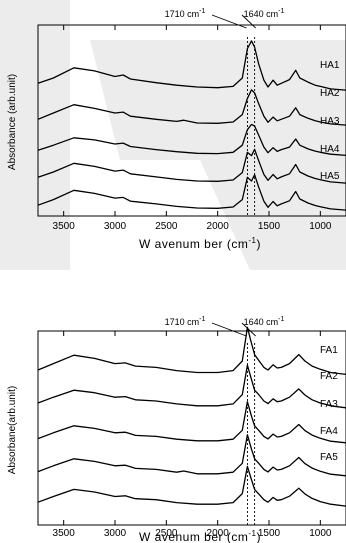 The width and height of the screenshot is (346, 543). Describe the element at coordinates (191, 65) in the screenshot. I see `series-line-ha1` at that location.